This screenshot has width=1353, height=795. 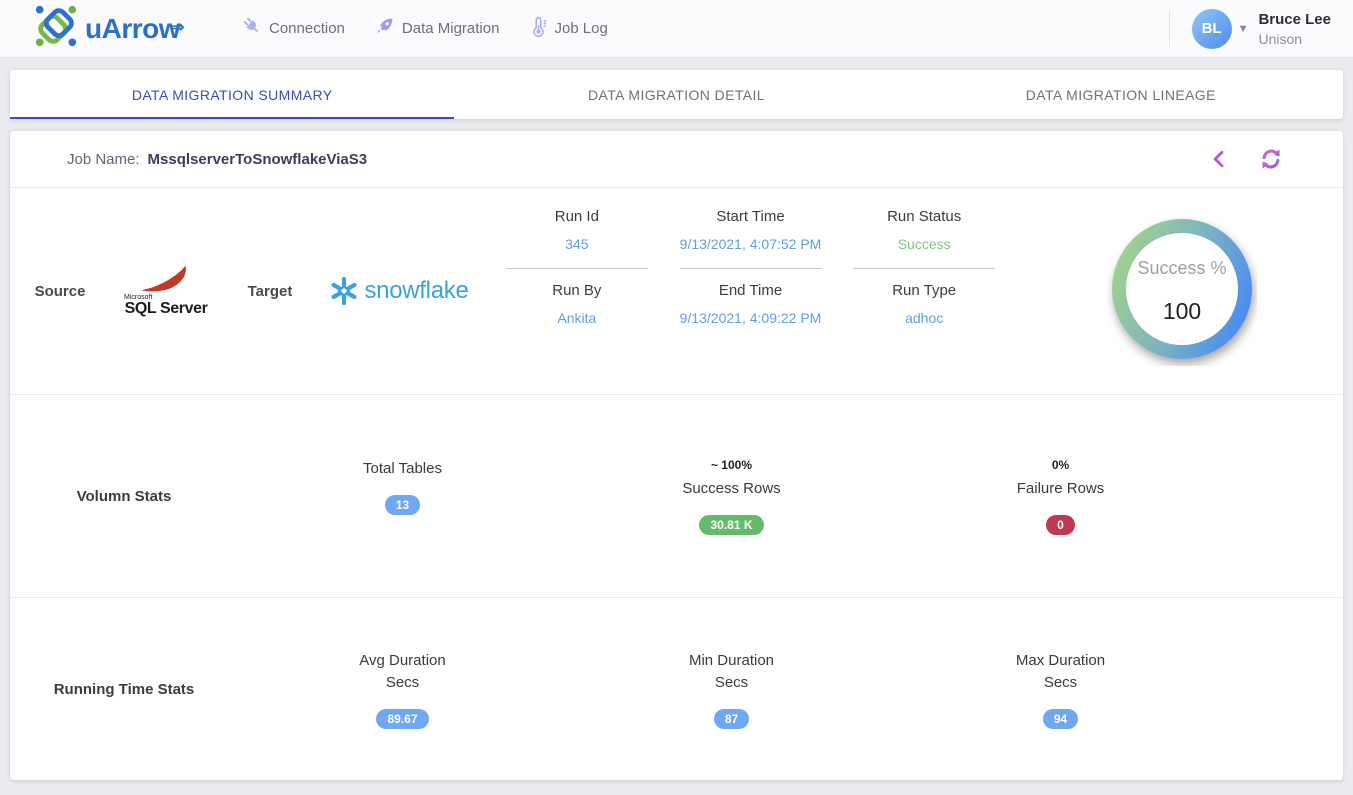 What do you see at coordinates (731, 488) in the screenshot?
I see `stat-label: Success Rows` at bounding box center [731, 488].